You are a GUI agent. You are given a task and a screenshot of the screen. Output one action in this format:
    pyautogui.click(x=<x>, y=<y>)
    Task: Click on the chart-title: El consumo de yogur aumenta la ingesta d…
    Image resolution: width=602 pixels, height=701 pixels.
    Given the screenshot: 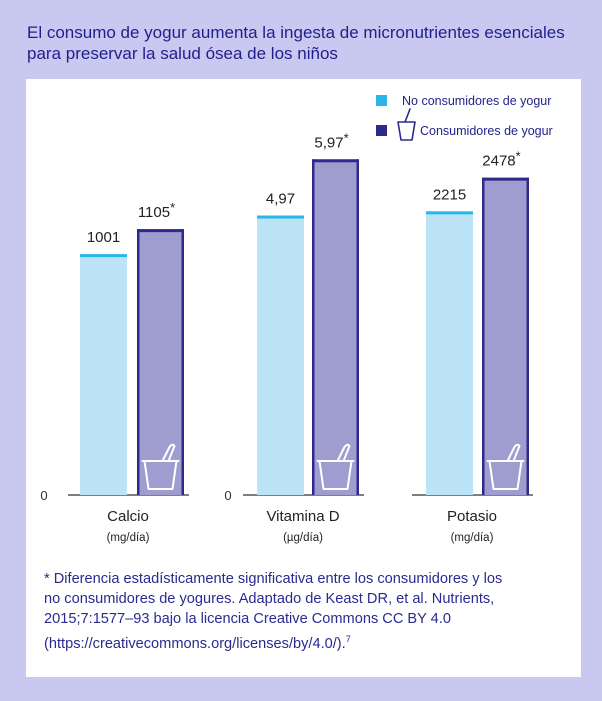 What is the action you would take?
    pyautogui.click(x=307, y=43)
    